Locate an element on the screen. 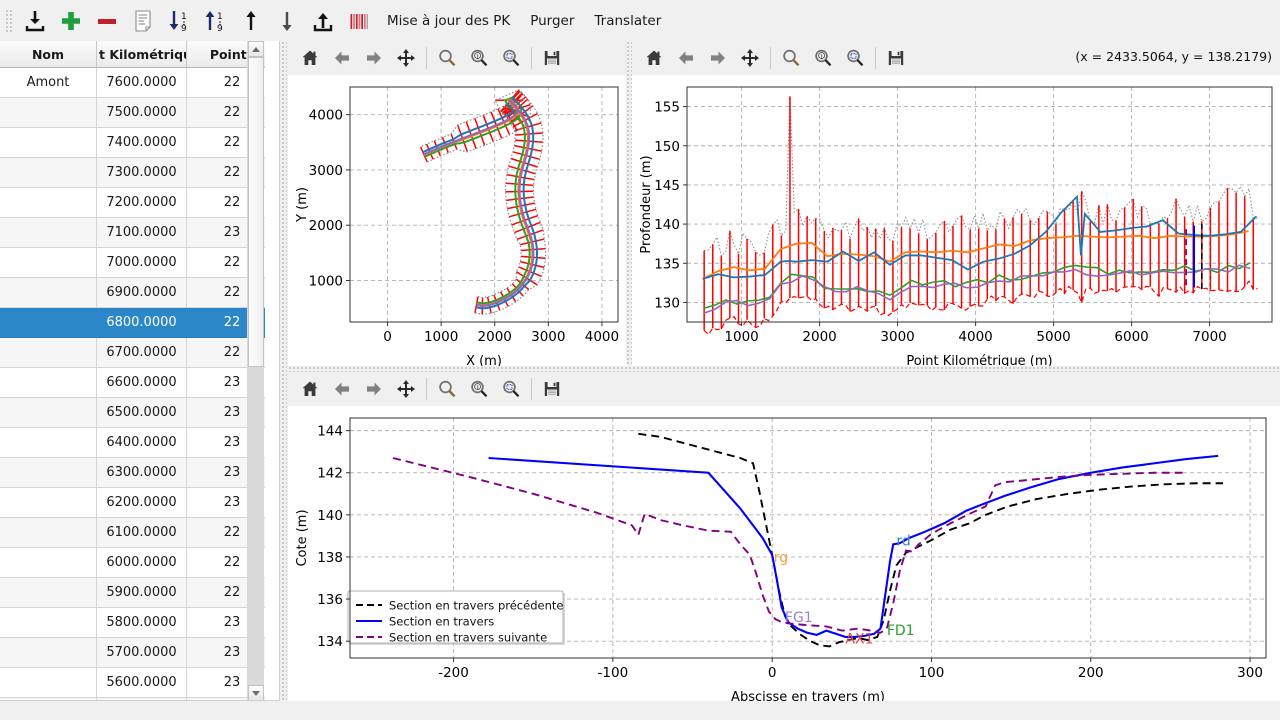  cell-pk: 7100.0000 is located at coordinates (141, 232).